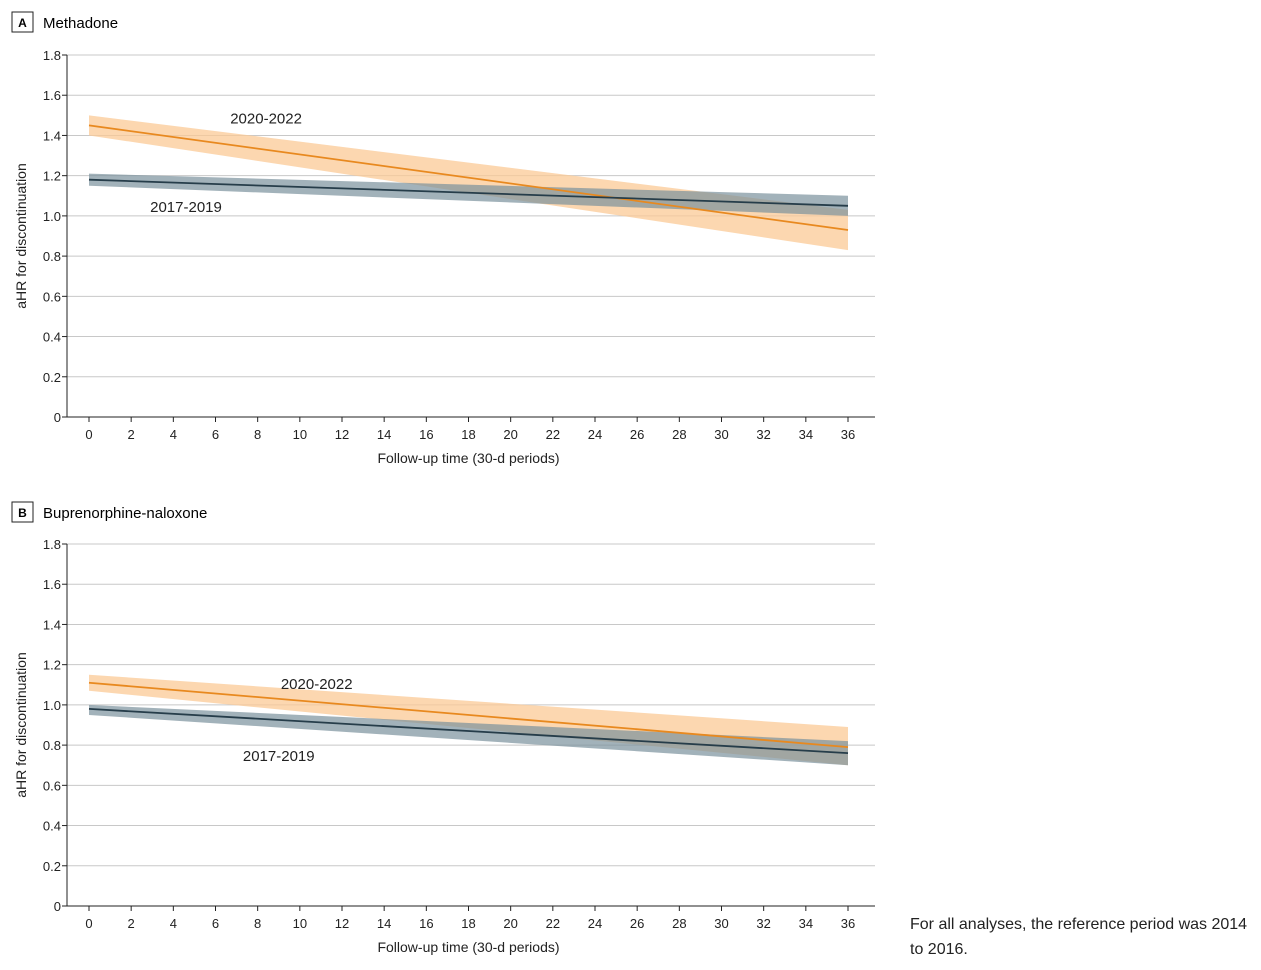  Describe the element at coordinates (125, 513) in the screenshot. I see `panel-title: Buprenorphine-naloxone` at that location.